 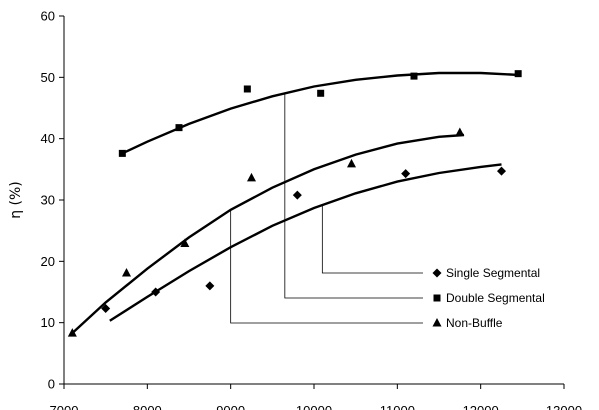 What do you see at coordinates (48, 138) in the screenshot?
I see `y-tick-label: 40` at bounding box center [48, 138].